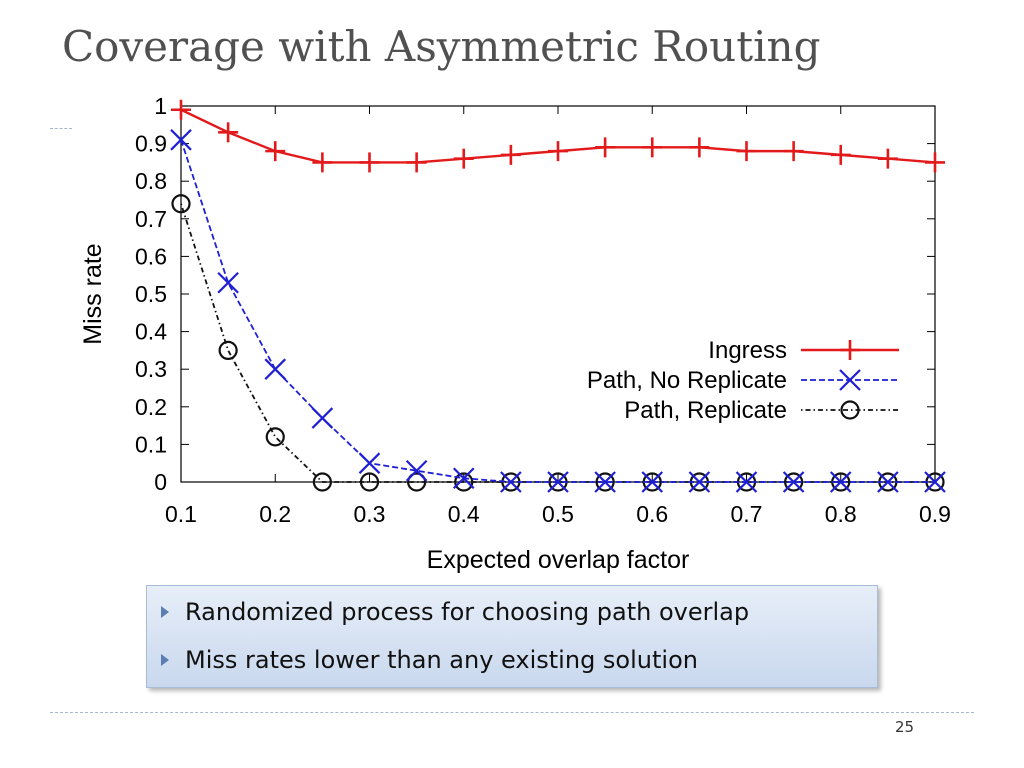 This screenshot has height=768, width=1024. I want to click on y-tick-label: 0.5, so click(151, 294).